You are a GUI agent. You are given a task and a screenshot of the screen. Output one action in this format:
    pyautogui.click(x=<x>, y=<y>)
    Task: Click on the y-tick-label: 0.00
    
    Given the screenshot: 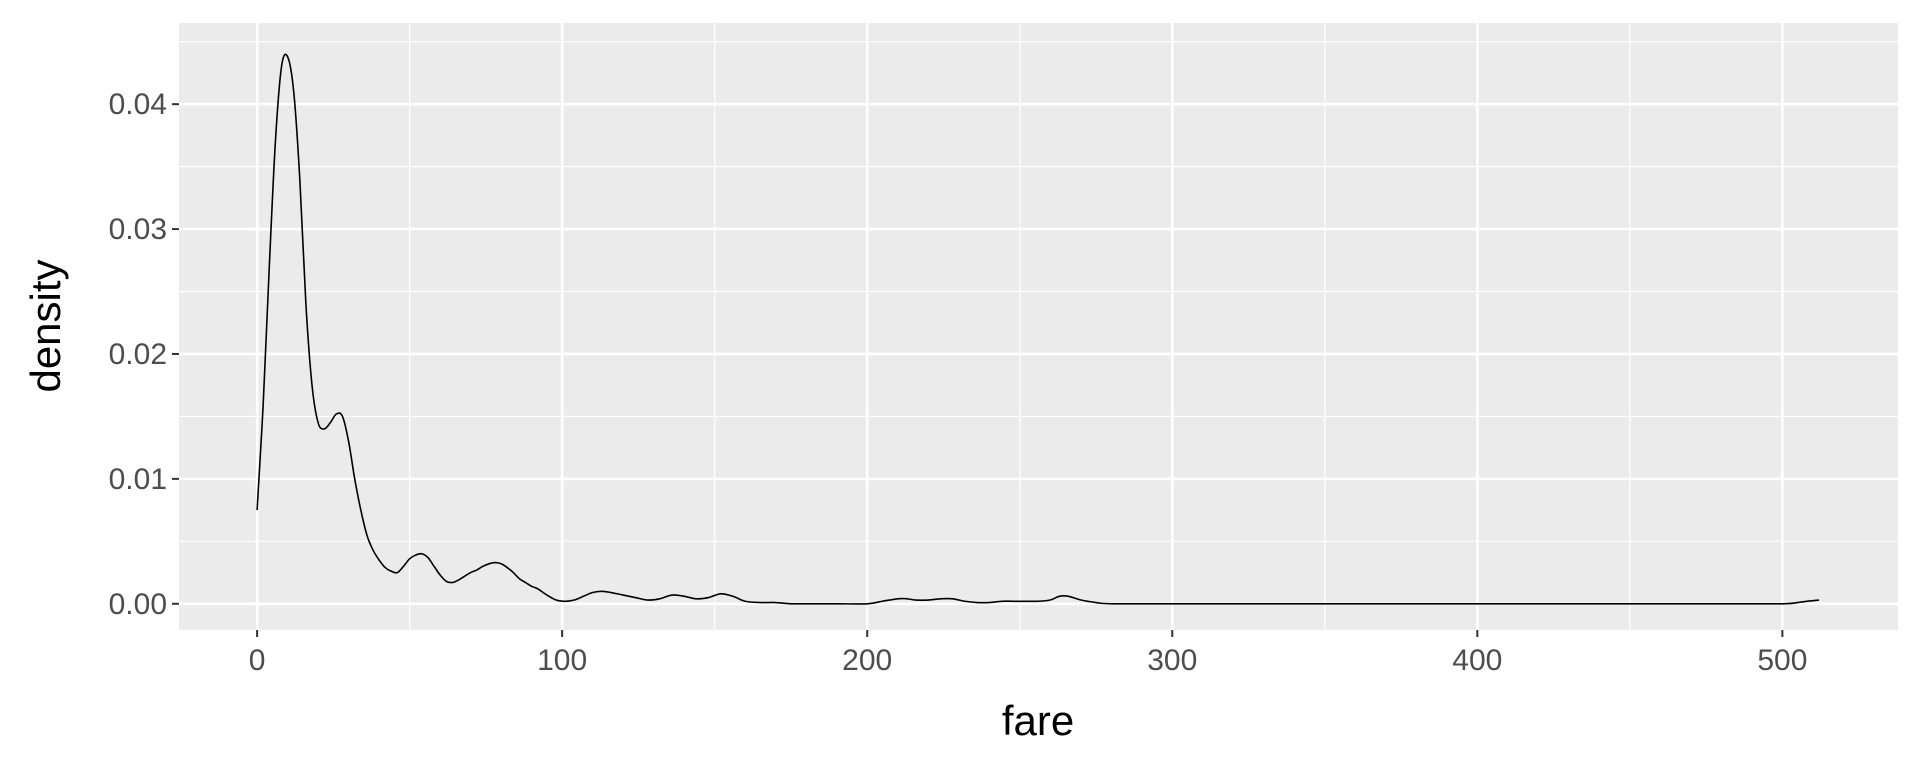 What is the action you would take?
    pyautogui.click(x=138, y=604)
    